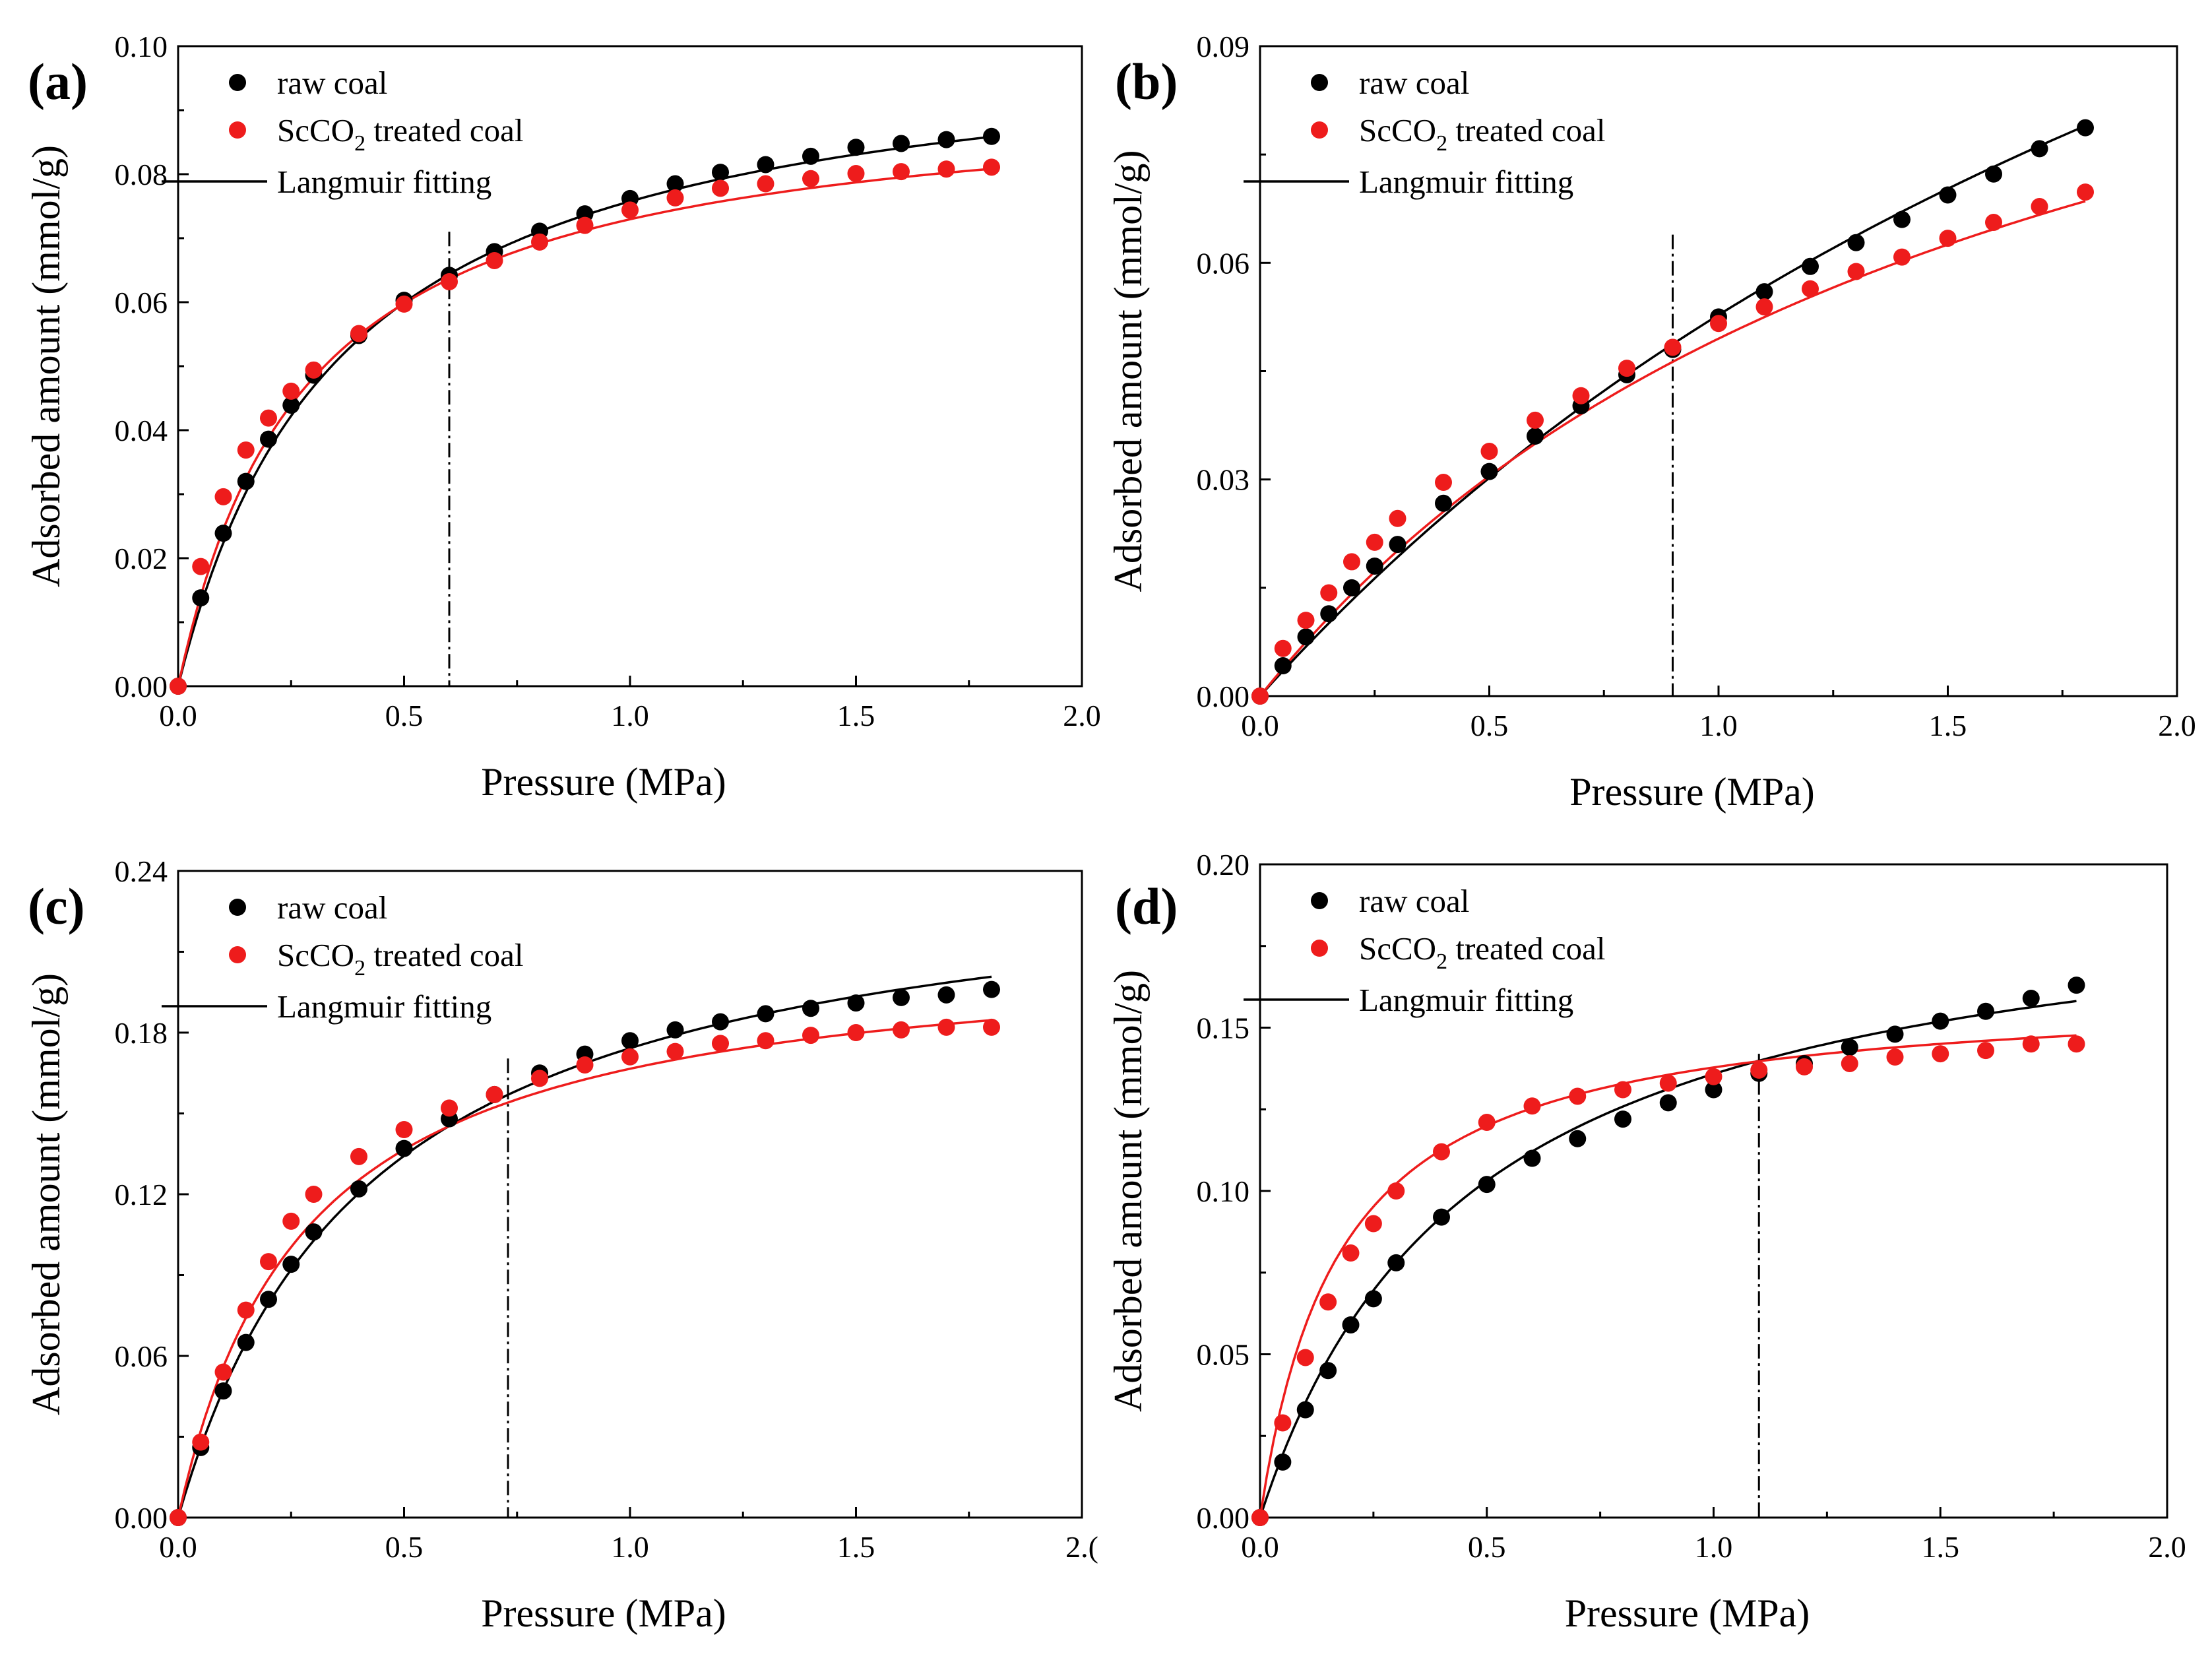  I want to click on y-tick-label: 0.06, so click(141, 302).